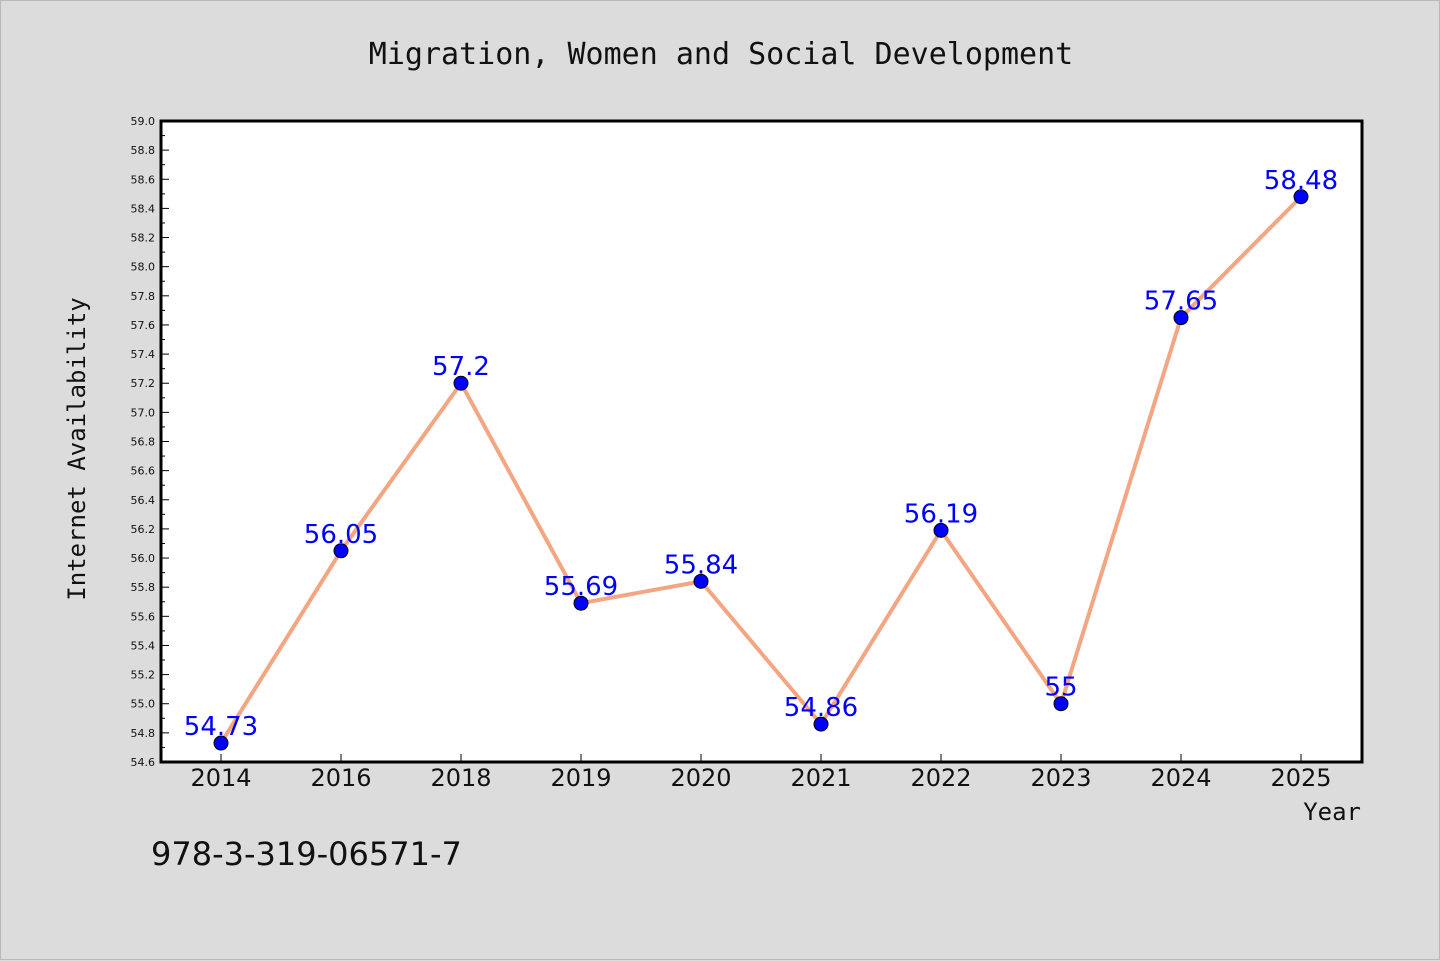 Image resolution: width=1440 pixels, height=961 pixels. What do you see at coordinates (143, 704) in the screenshot?
I see `y-tick-label: 55.0` at bounding box center [143, 704].